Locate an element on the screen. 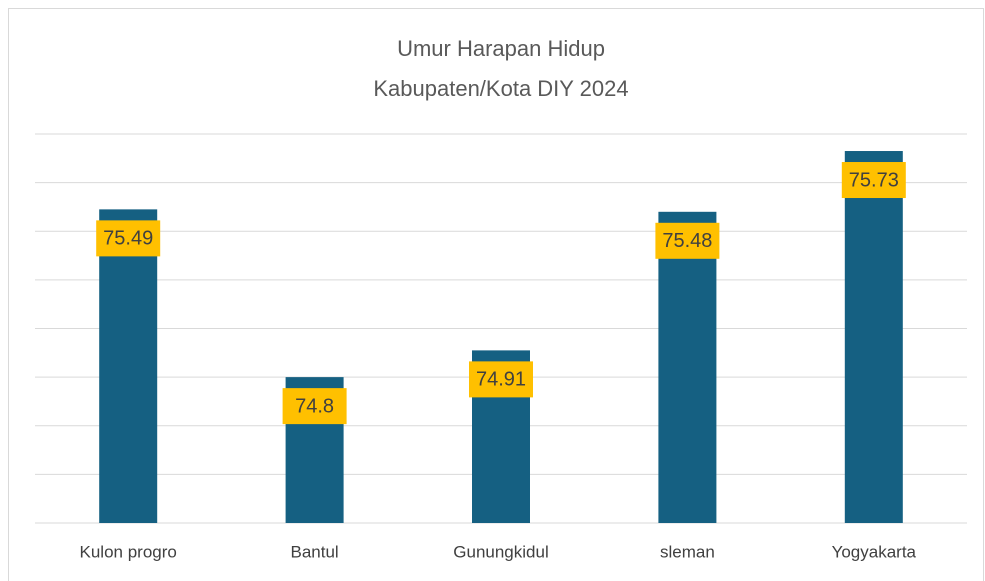  chart-title: Umur Harapan Hidup is located at coordinates (501, 48).